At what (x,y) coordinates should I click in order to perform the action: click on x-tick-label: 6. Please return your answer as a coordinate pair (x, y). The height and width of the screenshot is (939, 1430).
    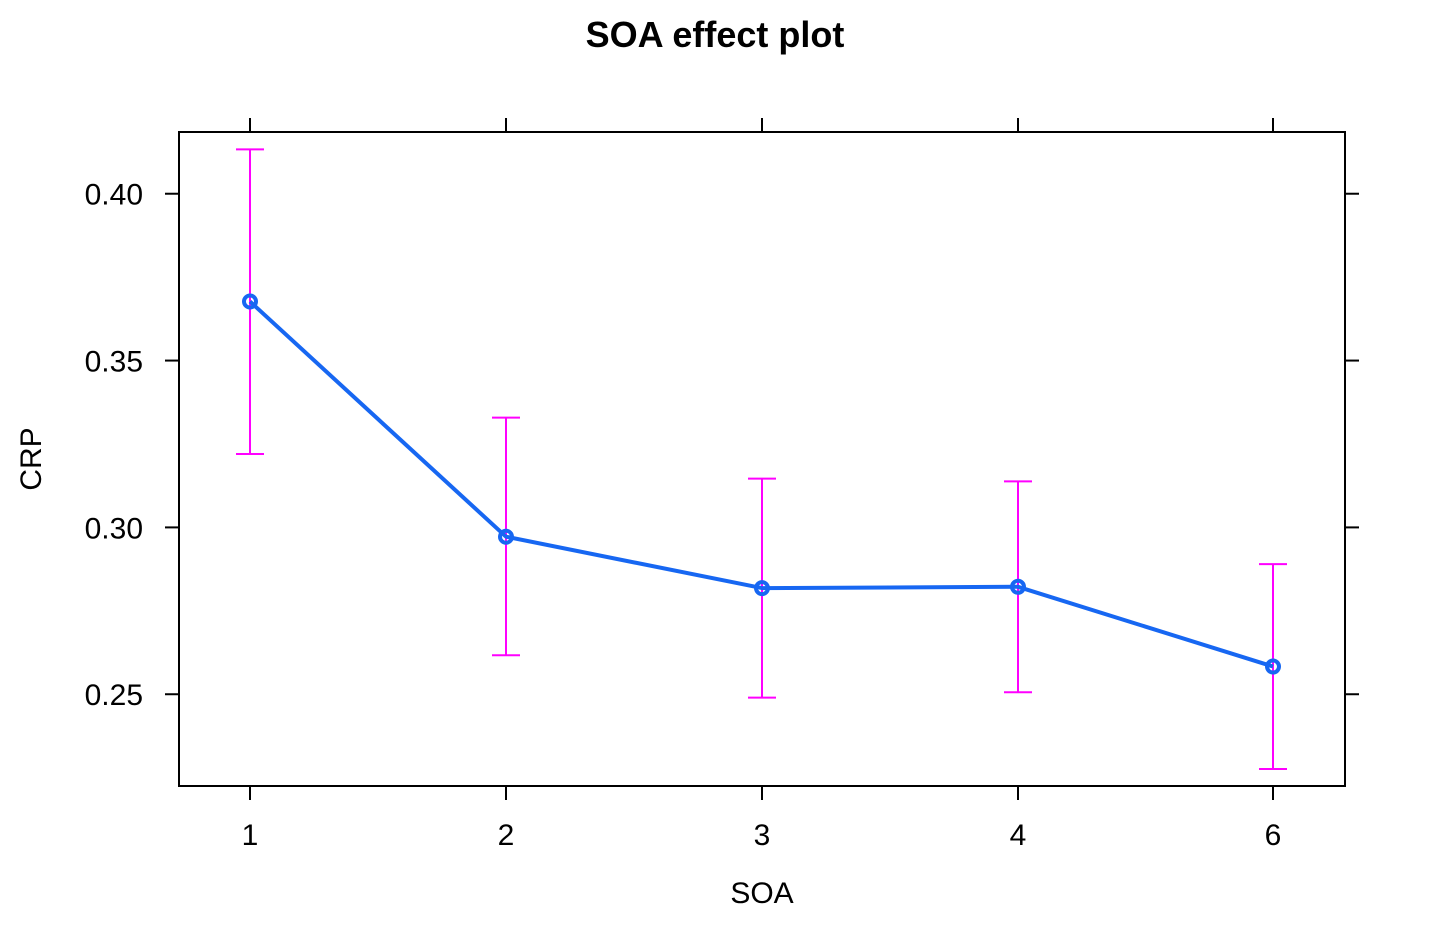
    Looking at the image, I should click on (1273, 835).